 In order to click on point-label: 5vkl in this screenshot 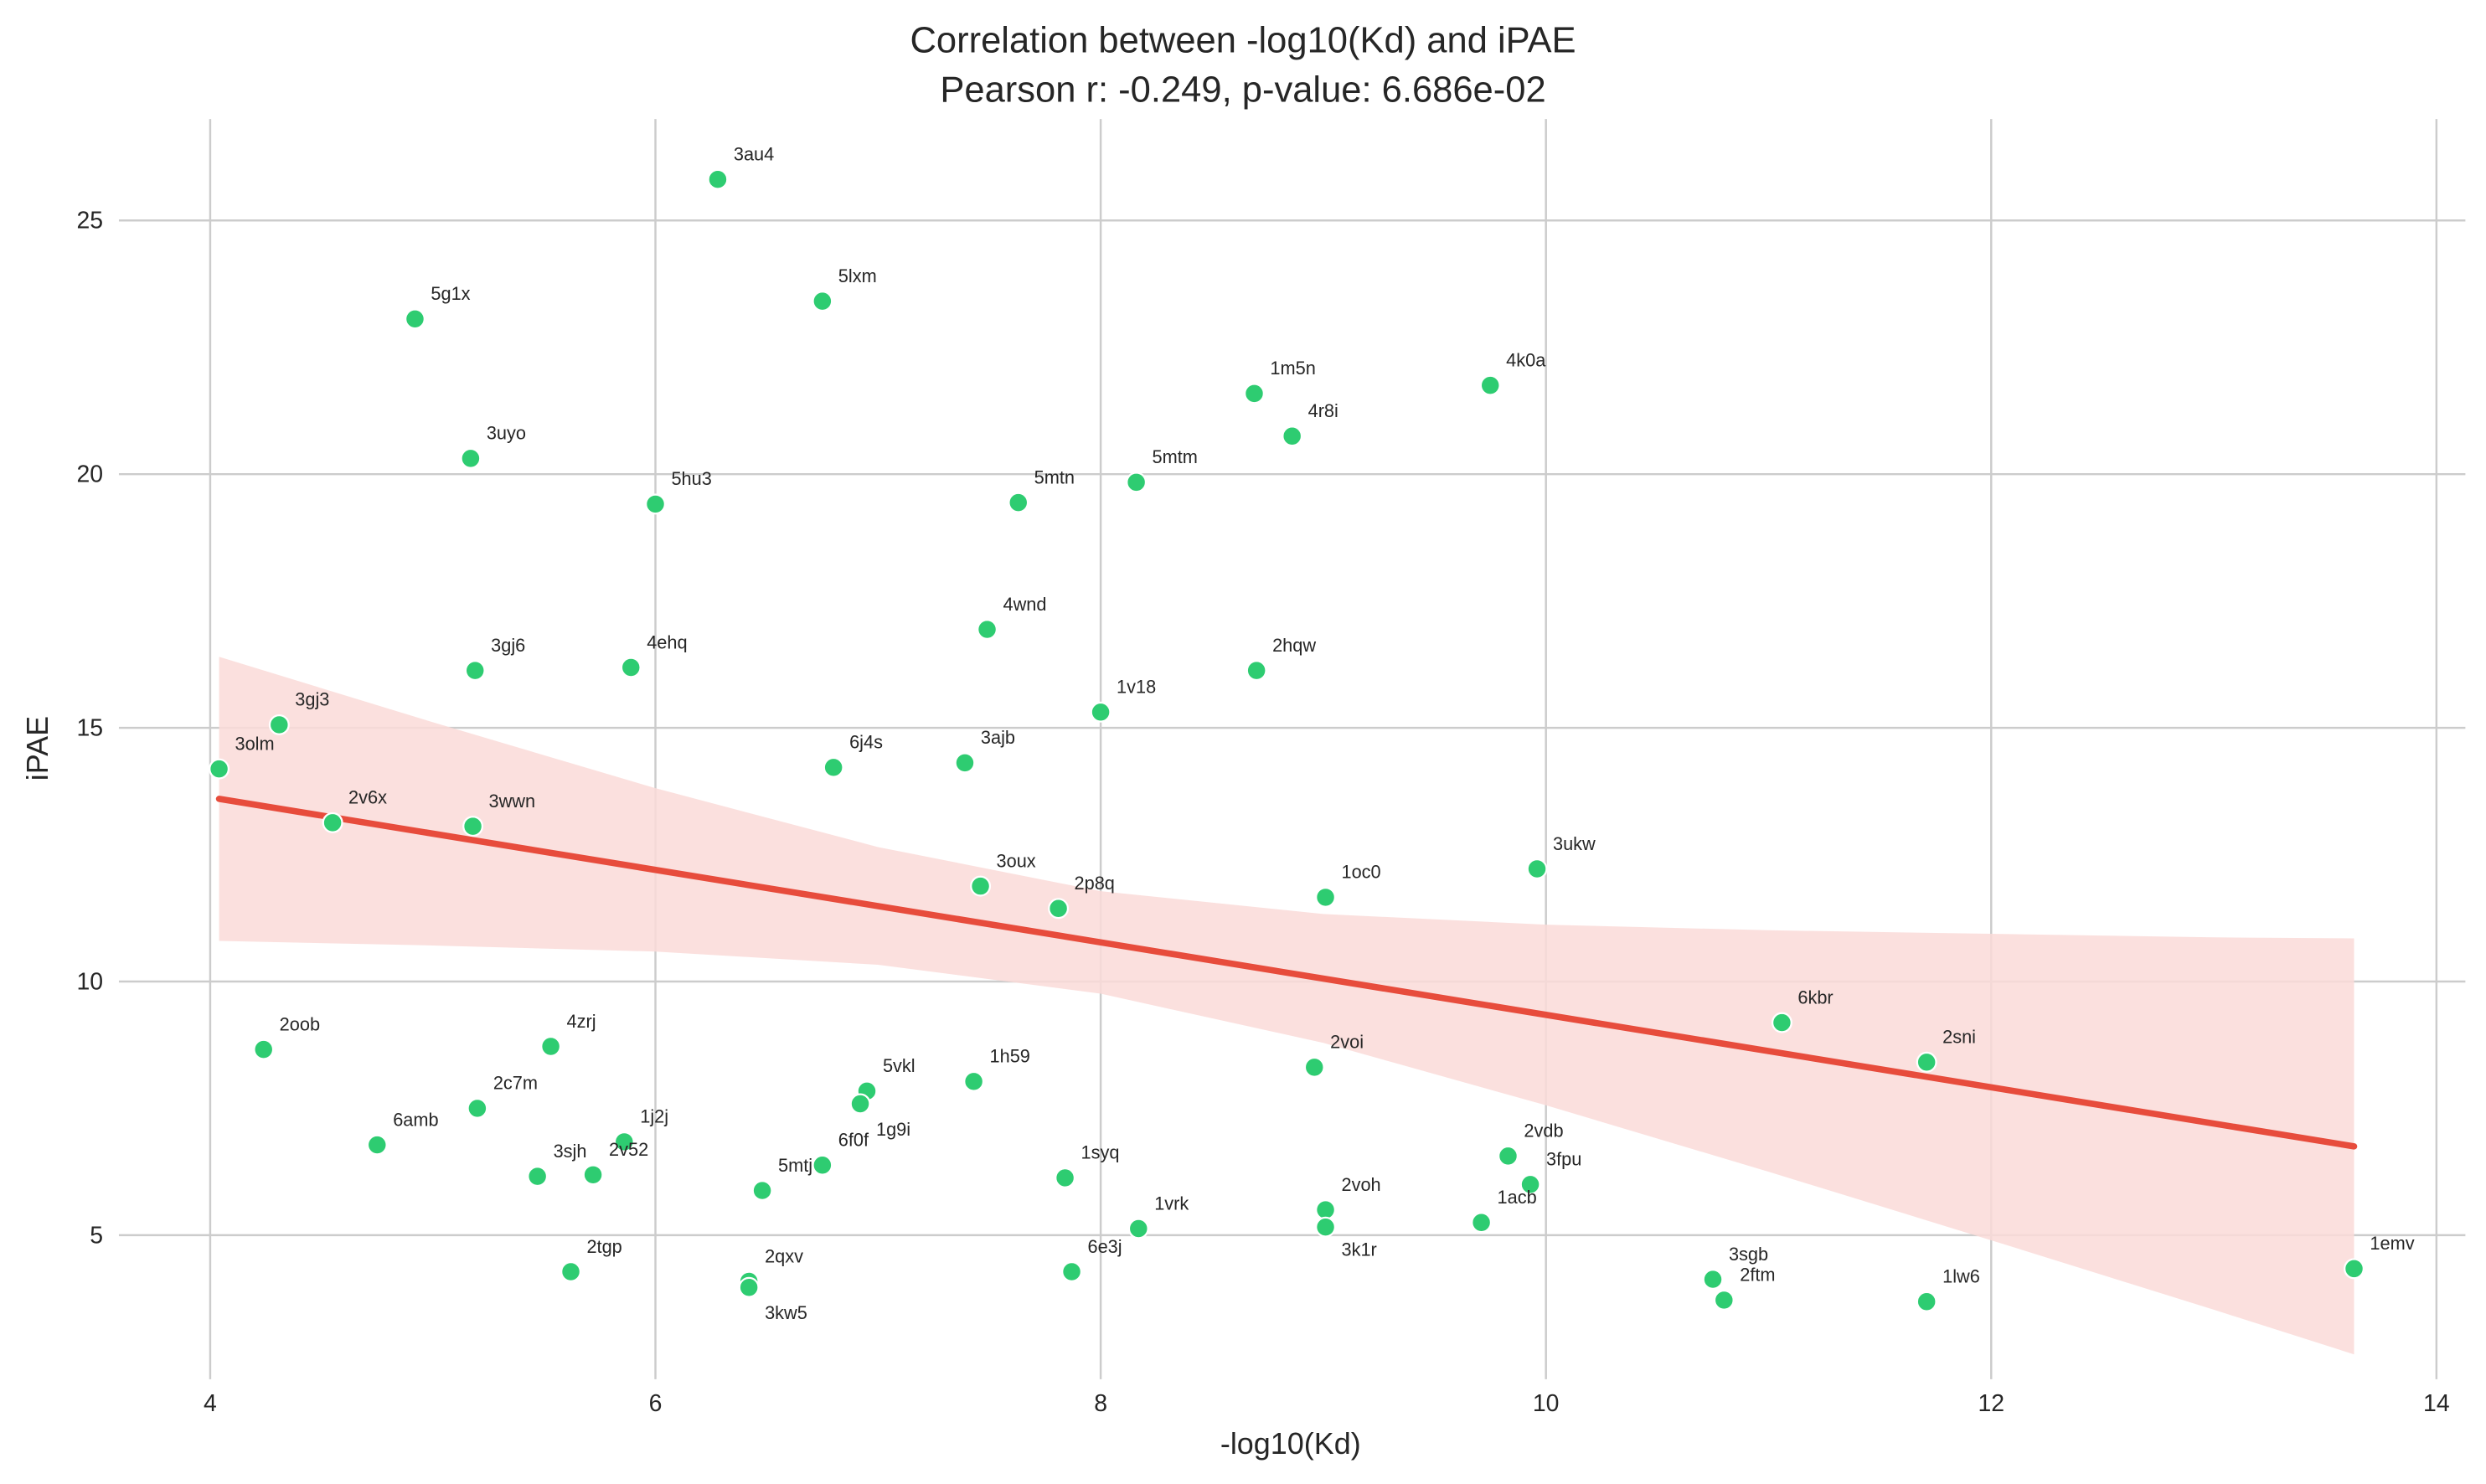, I will do `click(899, 1065)`.